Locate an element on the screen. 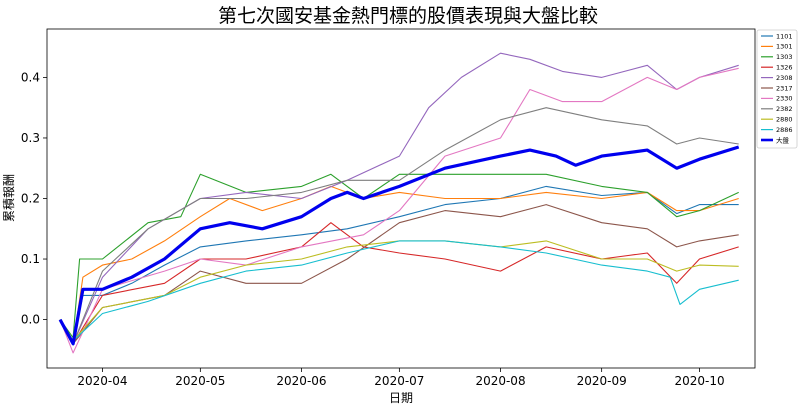 This screenshot has width=800, height=409. y-tick-label: 0.2 is located at coordinates (30, 199).